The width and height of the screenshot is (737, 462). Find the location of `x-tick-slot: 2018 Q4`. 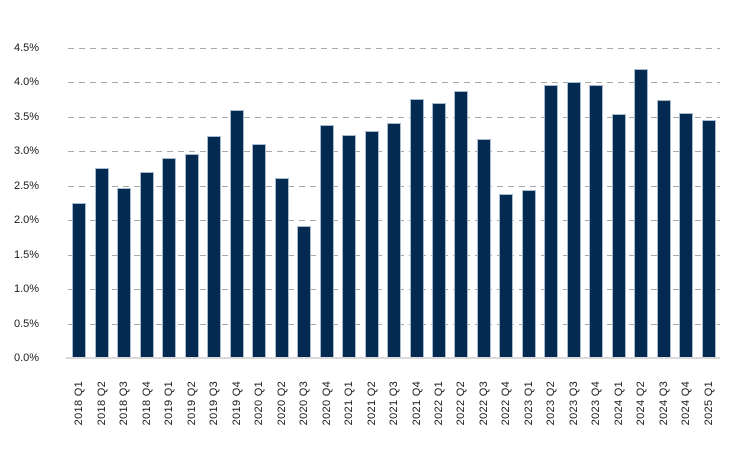

x-tick-slot: 2018 Q4 is located at coordinates (146, 416).